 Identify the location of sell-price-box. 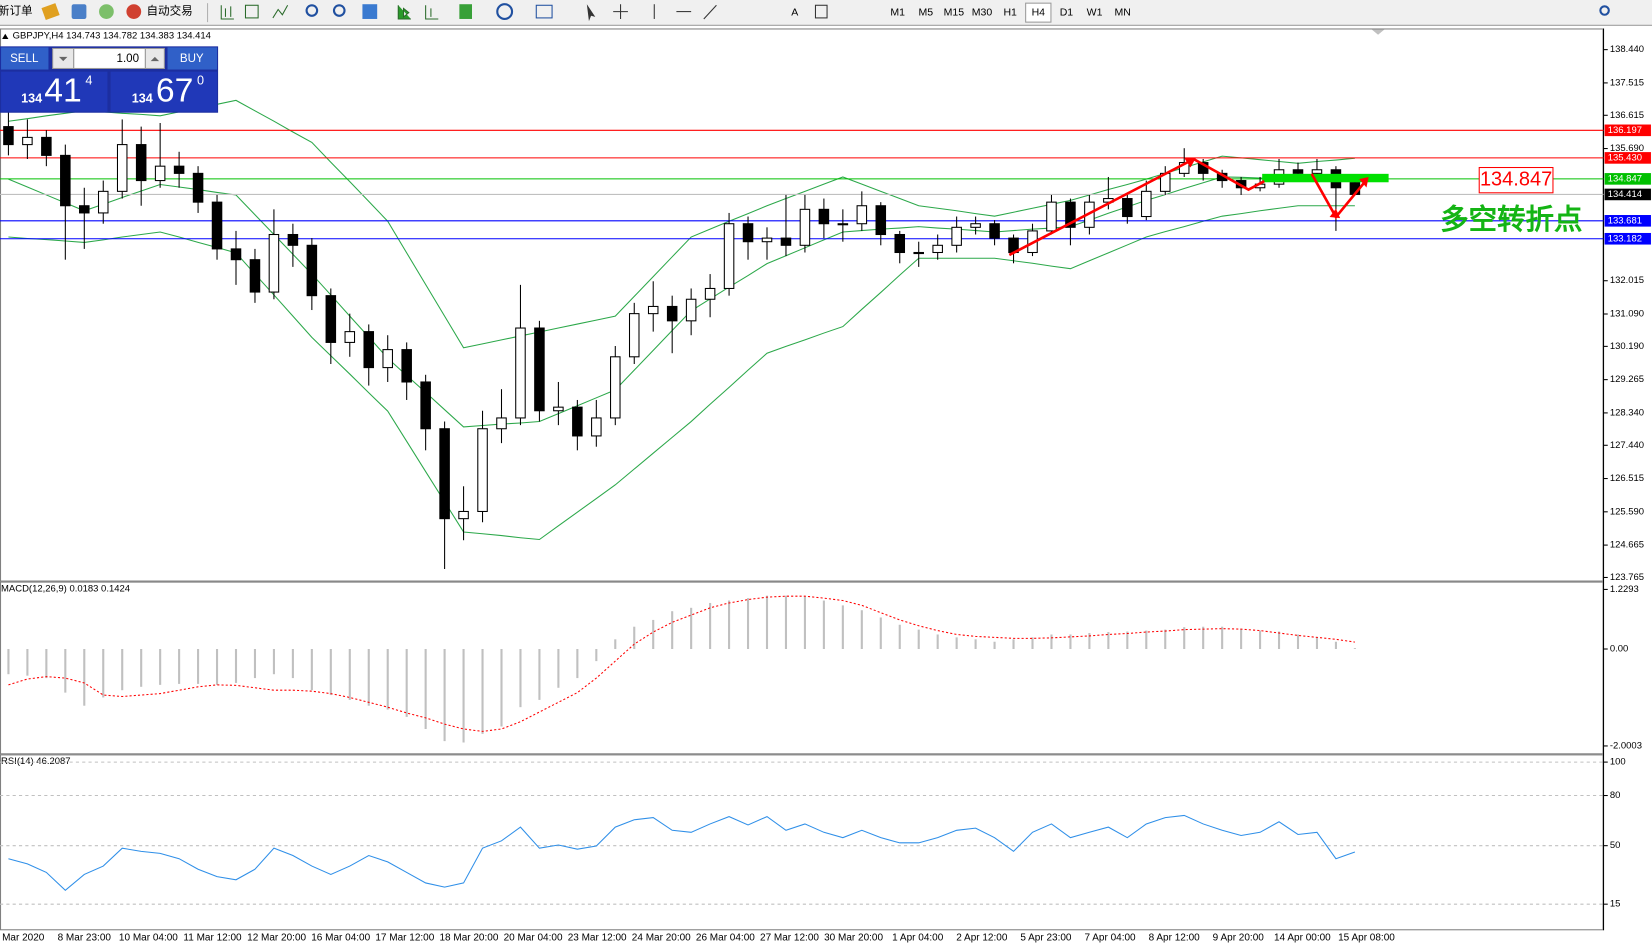
(54, 91).